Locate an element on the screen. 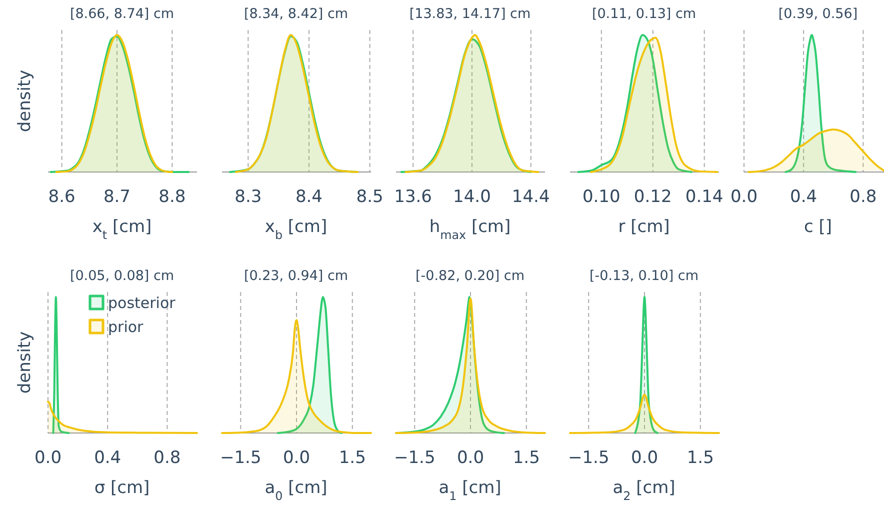  chart-title: [0.11, 0.13] cm is located at coordinates (644, 14).